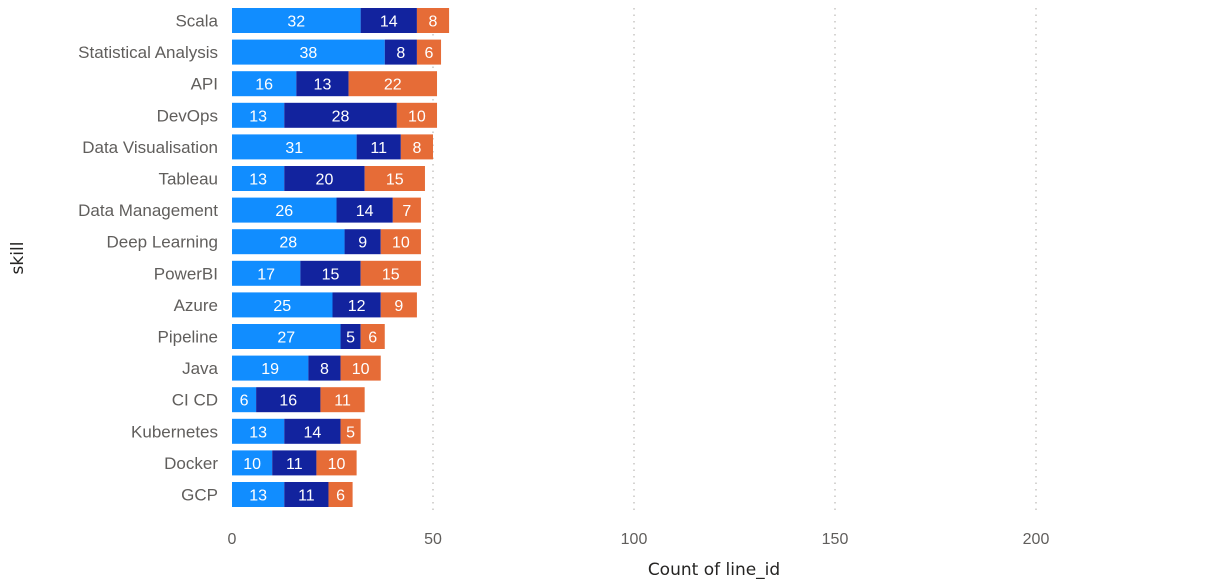  Describe the element at coordinates (174, 431) in the screenshot. I see `category-label: Kubernetes` at that location.